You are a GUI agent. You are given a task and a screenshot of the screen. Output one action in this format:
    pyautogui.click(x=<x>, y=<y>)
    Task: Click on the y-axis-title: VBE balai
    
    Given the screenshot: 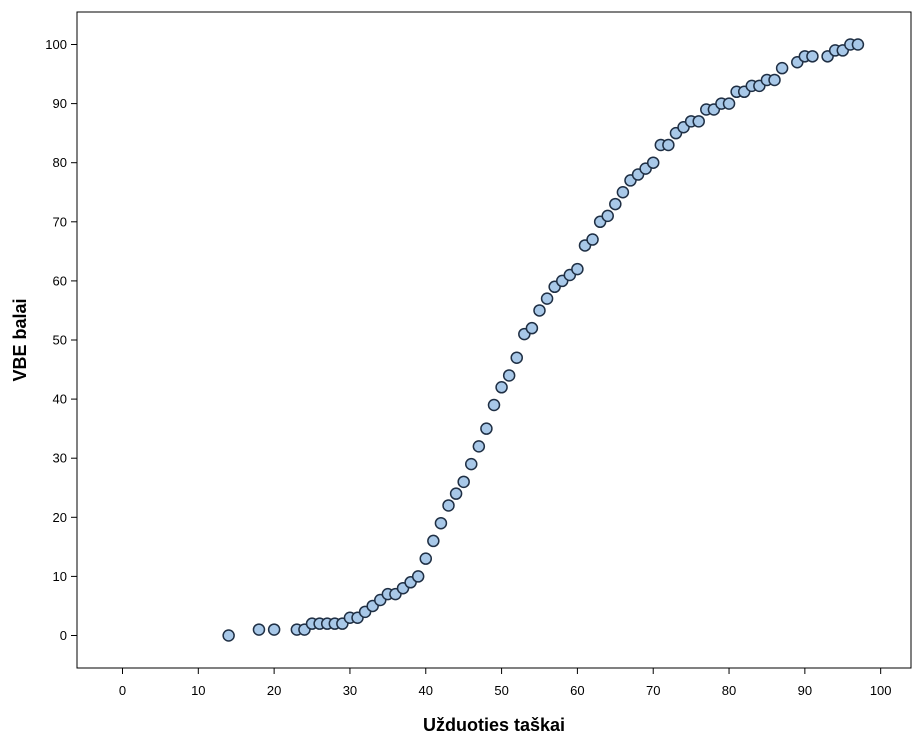 What is the action you would take?
    pyautogui.click(x=20, y=339)
    